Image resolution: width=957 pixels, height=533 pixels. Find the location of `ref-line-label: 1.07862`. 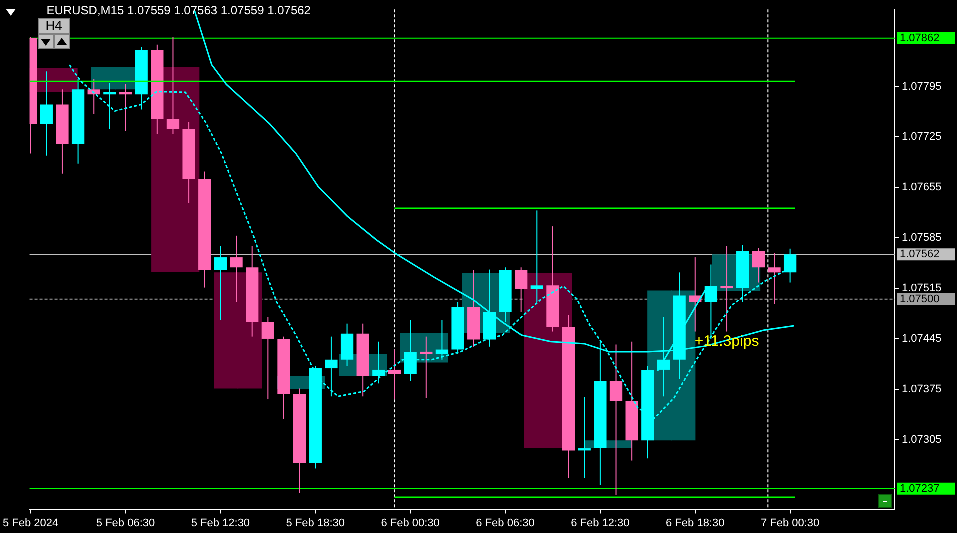

ref-line-label: 1.07862 is located at coordinates (920, 38).